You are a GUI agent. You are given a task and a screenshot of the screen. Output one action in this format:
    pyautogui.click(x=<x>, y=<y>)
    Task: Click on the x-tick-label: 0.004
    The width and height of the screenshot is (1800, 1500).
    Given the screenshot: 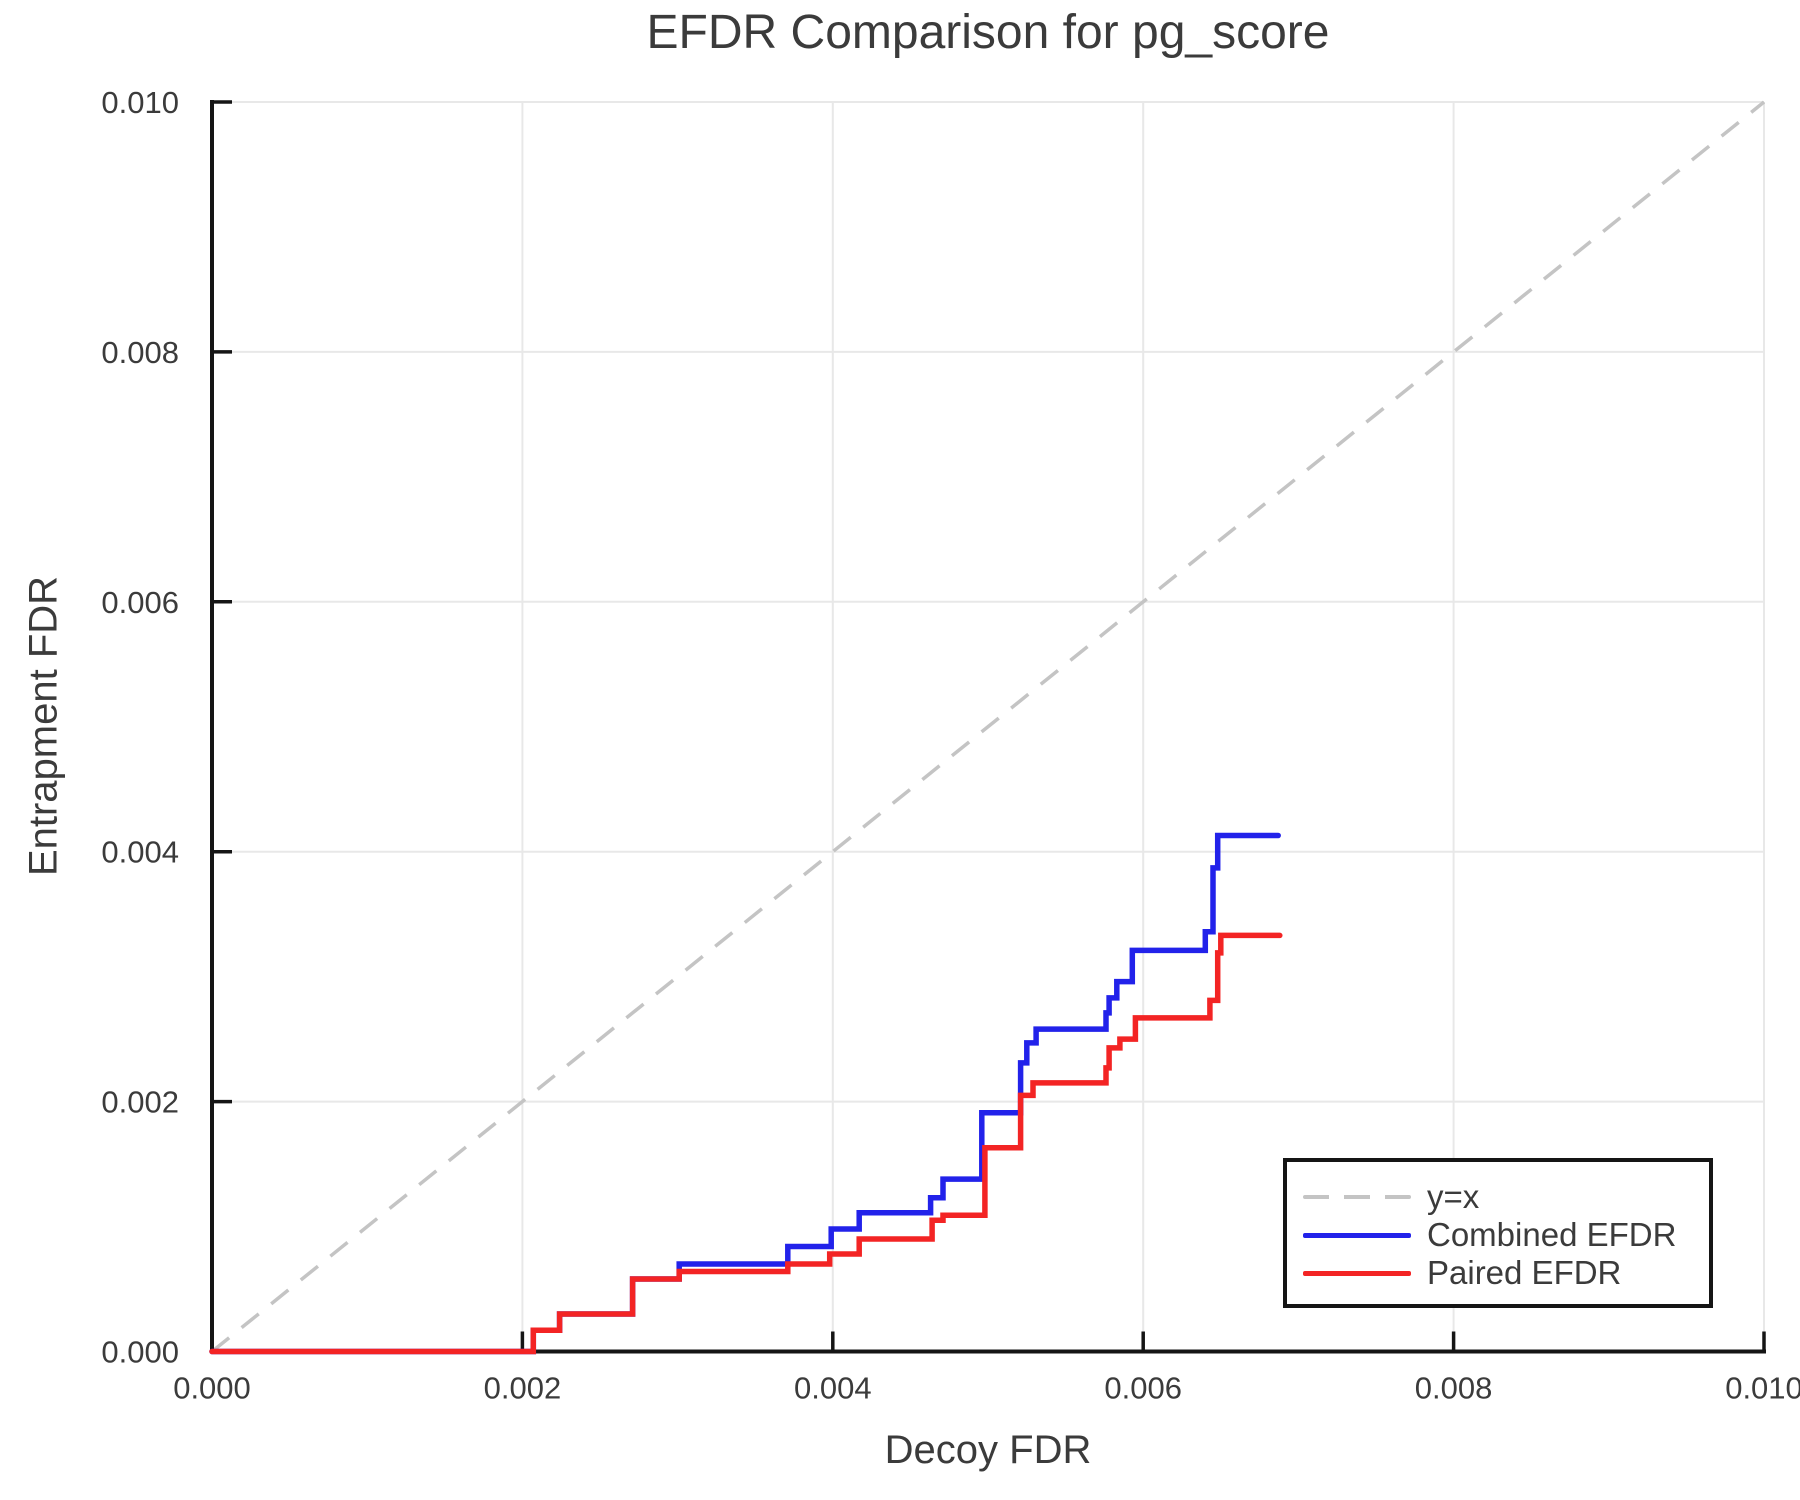 What is the action you would take?
    pyautogui.click(x=833, y=1388)
    